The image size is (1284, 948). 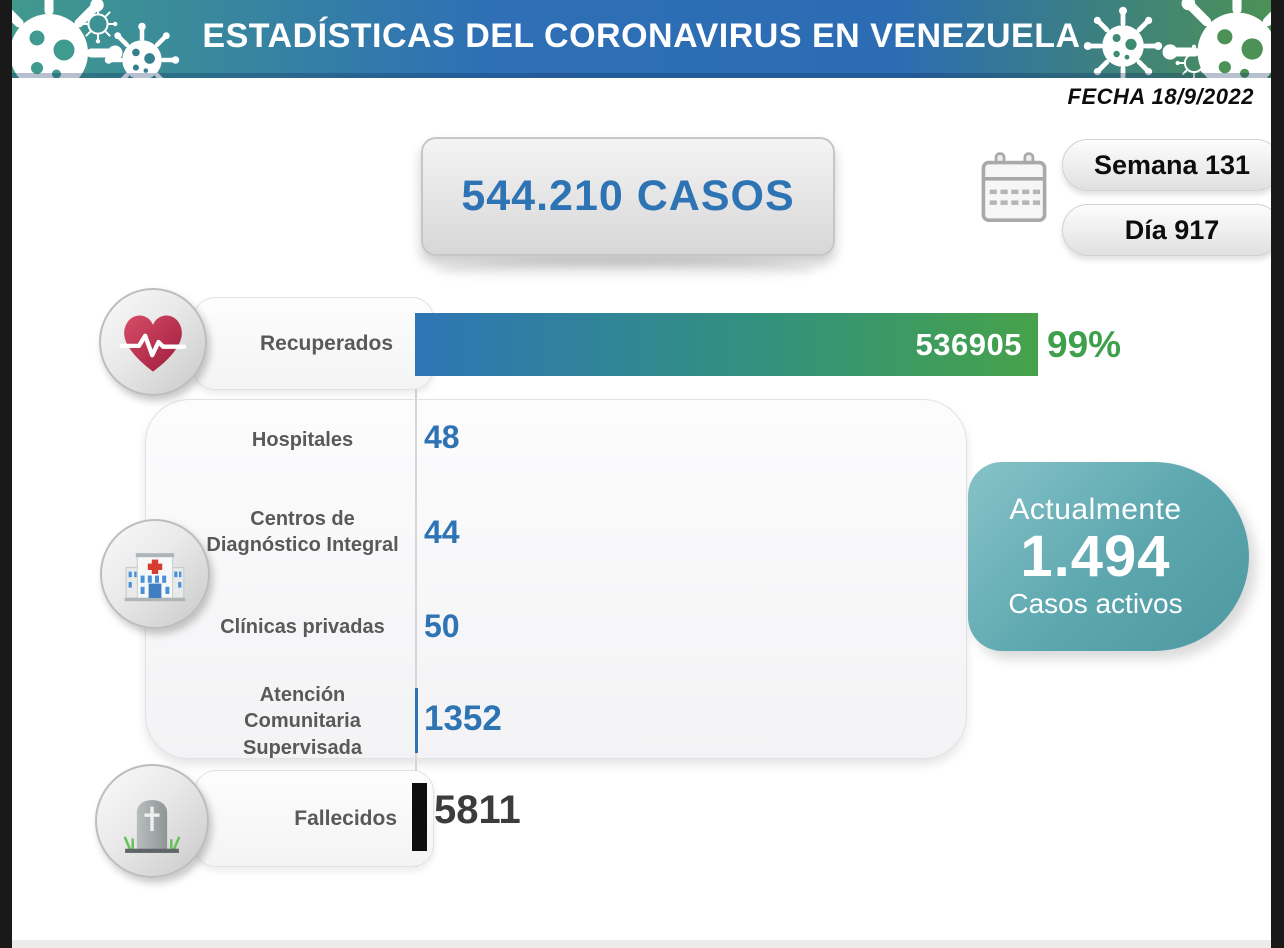 What do you see at coordinates (1160, 96) in the screenshot?
I see `date-label: FECHA 18/9/2022` at bounding box center [1160, 96].